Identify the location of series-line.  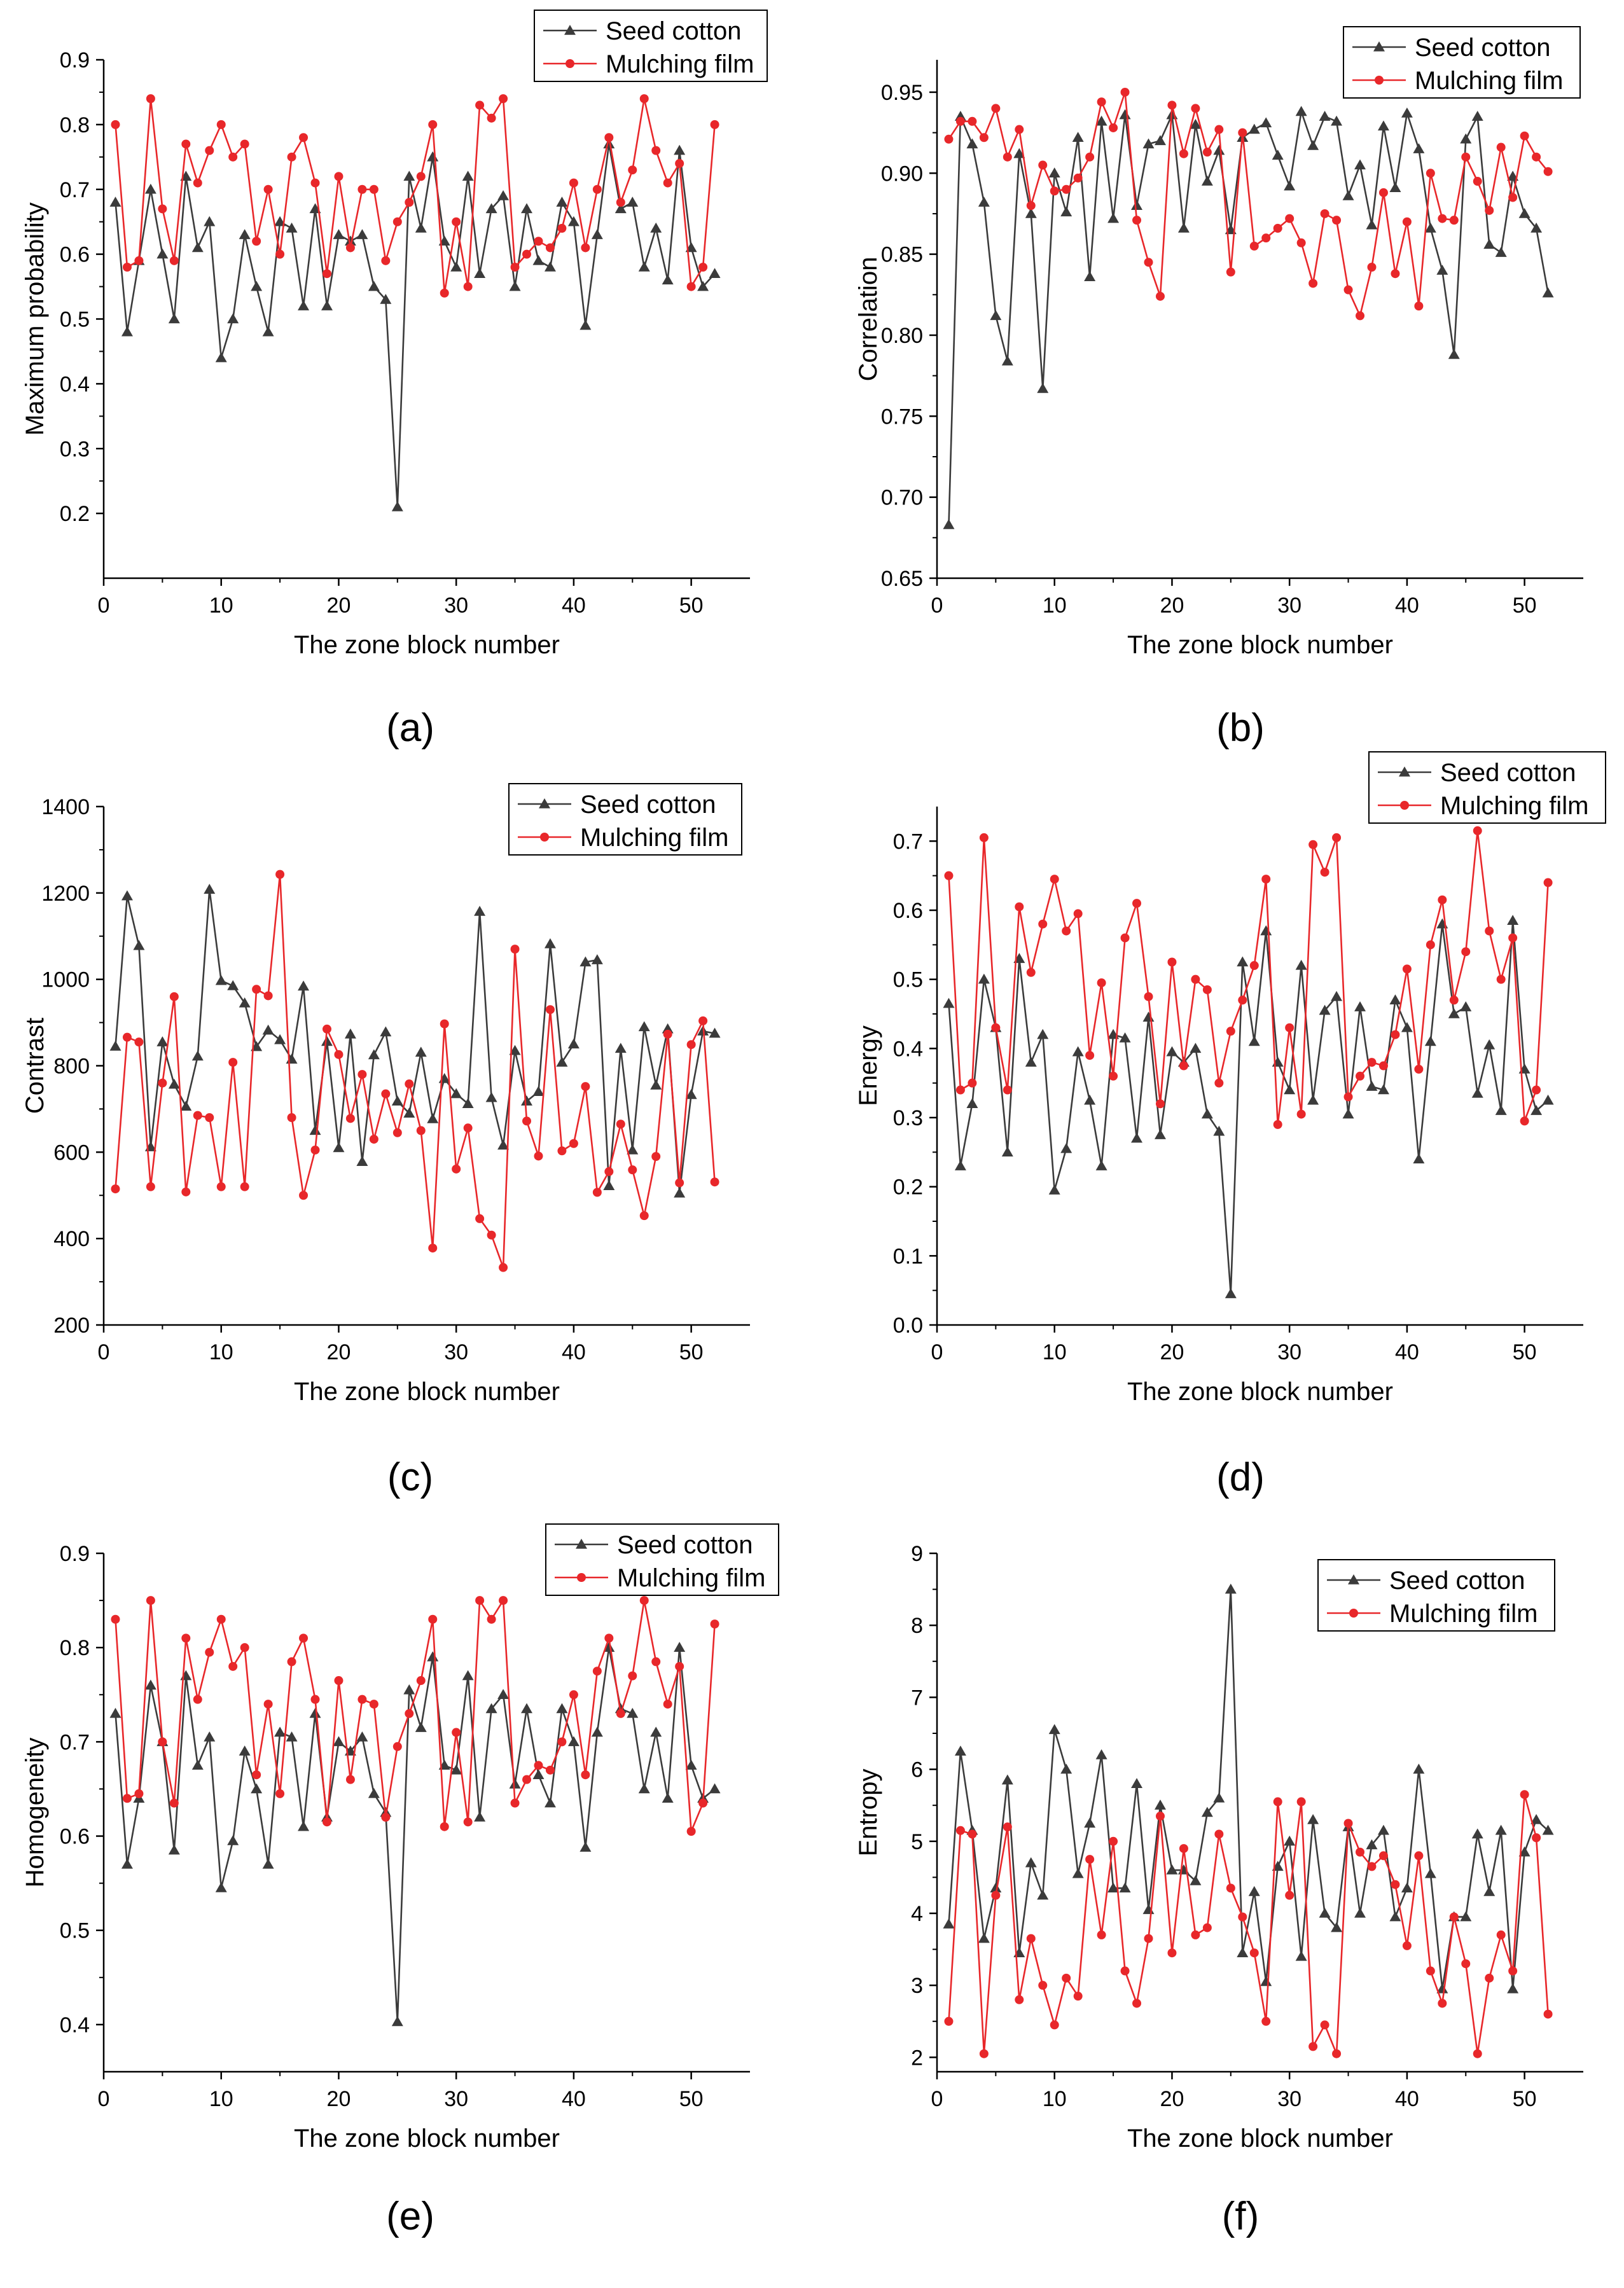
(1248, 318).